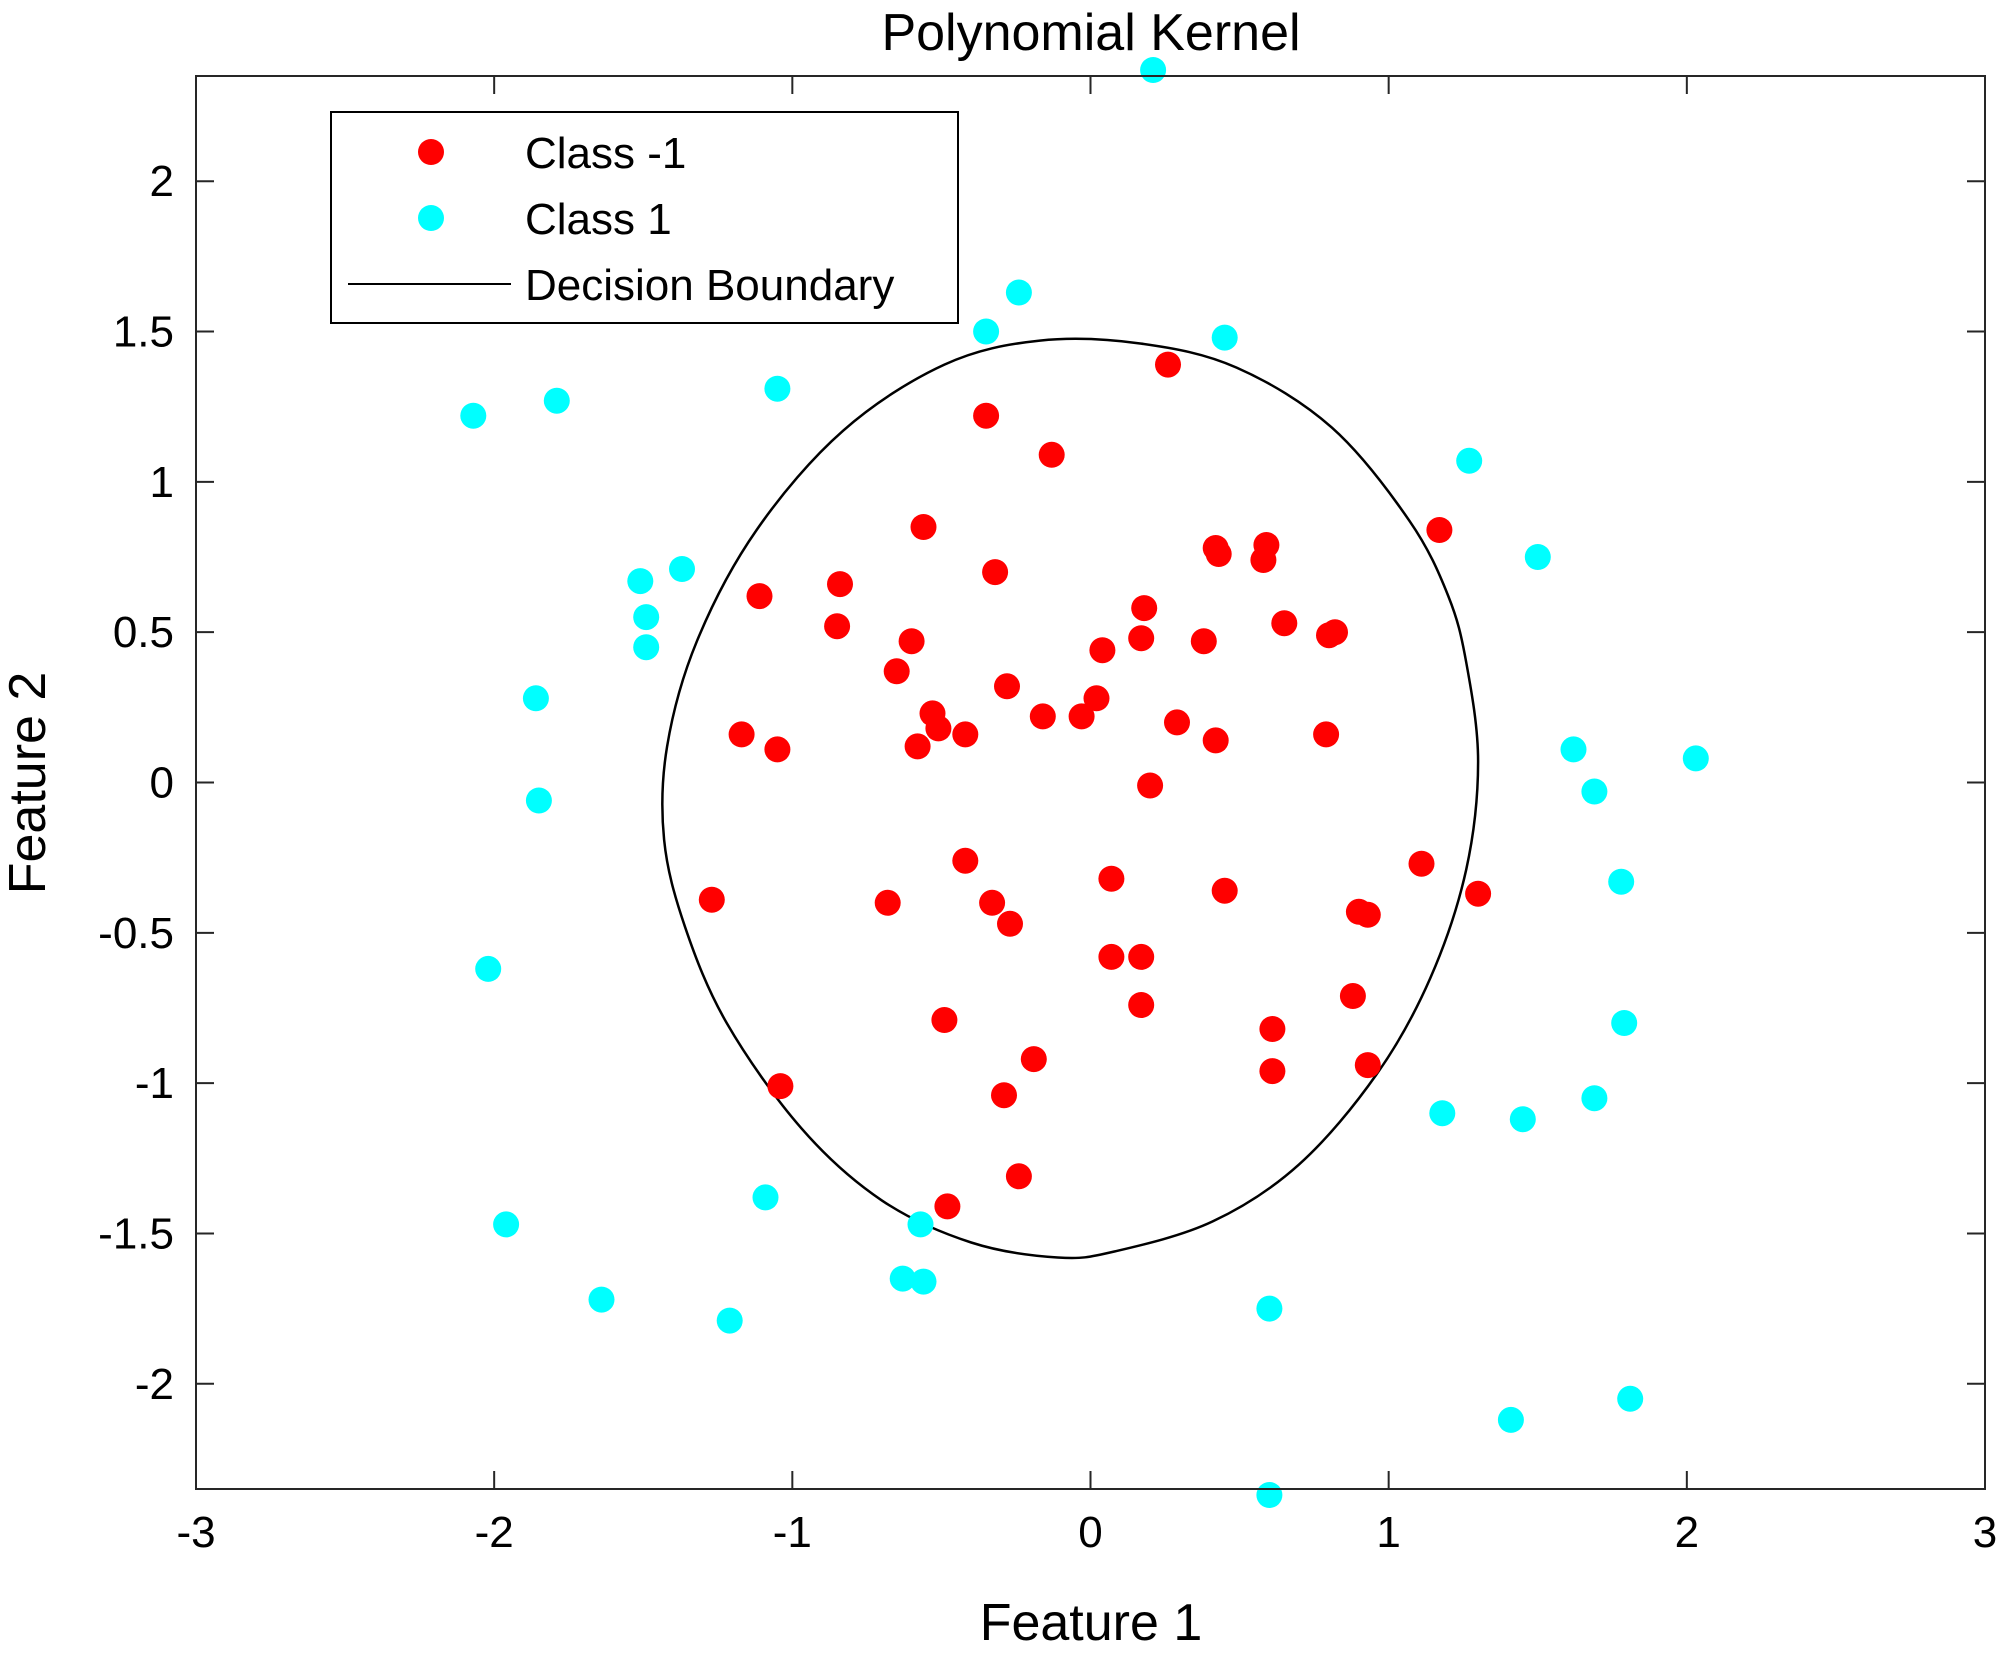 Image resolution: width=2000 pixels, height=1658 pixels. Describe the element at coordinates (162, 181) in the screenshot. I see `y-tick-label: 2` at that location.